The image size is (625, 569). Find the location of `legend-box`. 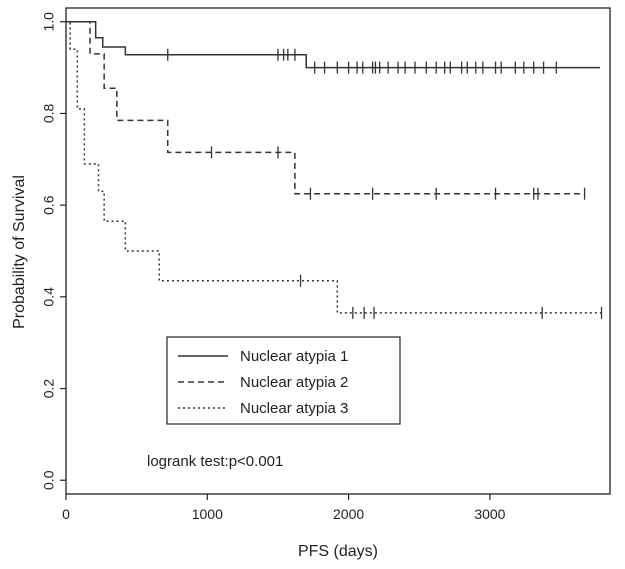

legend-box is located at coordinates (283, 380).